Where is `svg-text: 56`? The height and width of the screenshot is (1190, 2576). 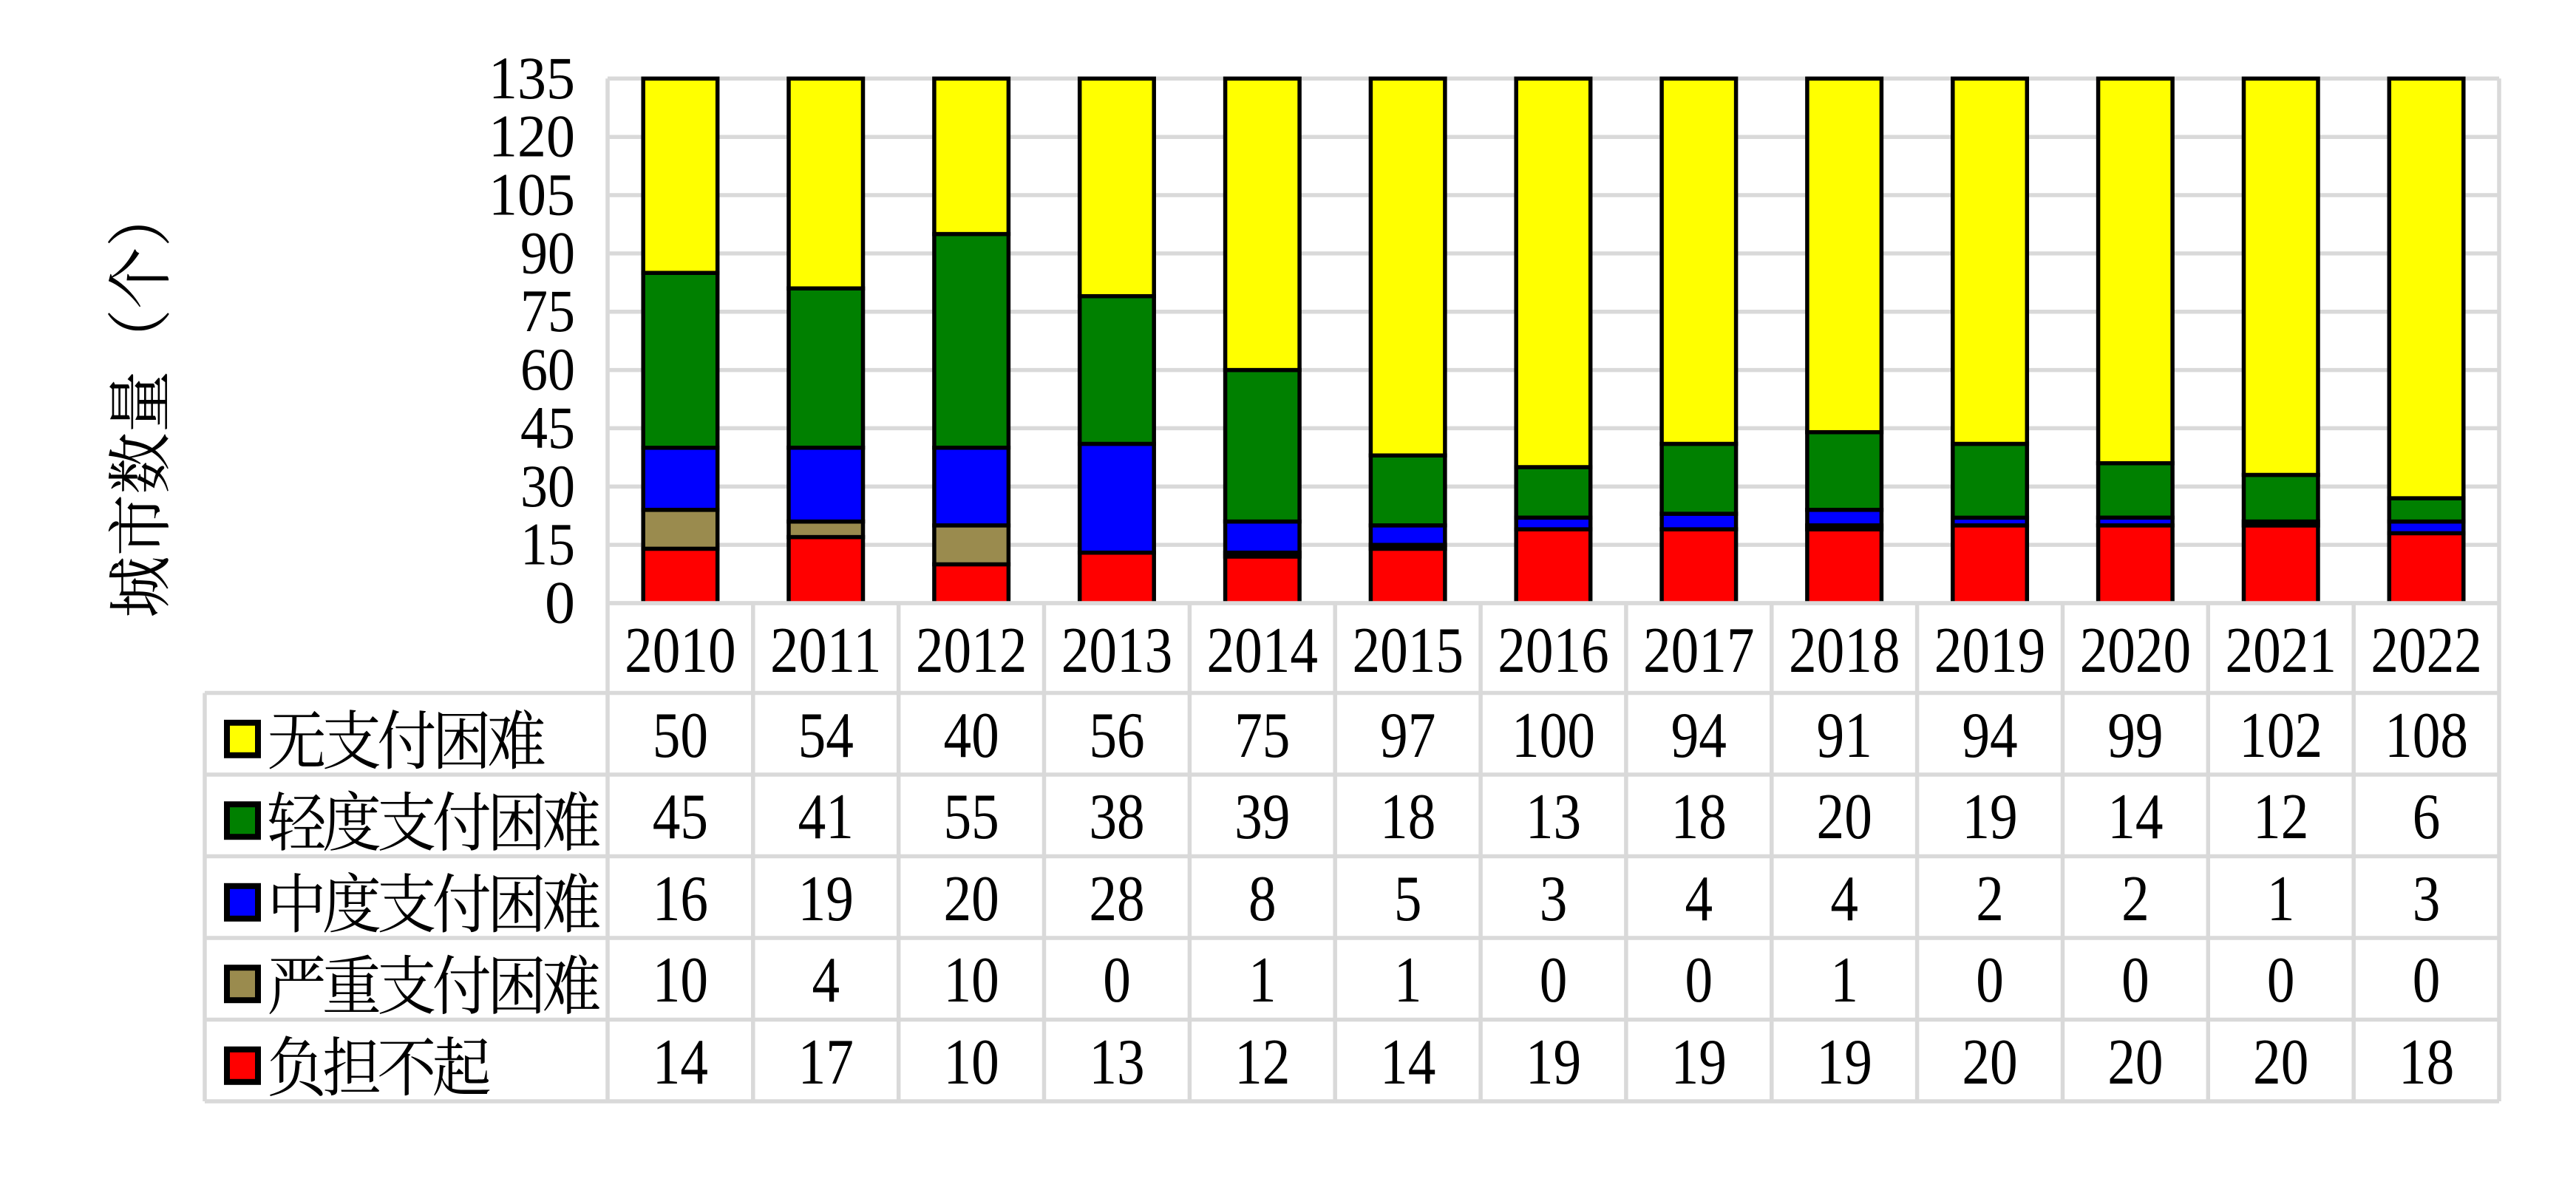 svg-text: 56 is located at coordinates (1116, 736).